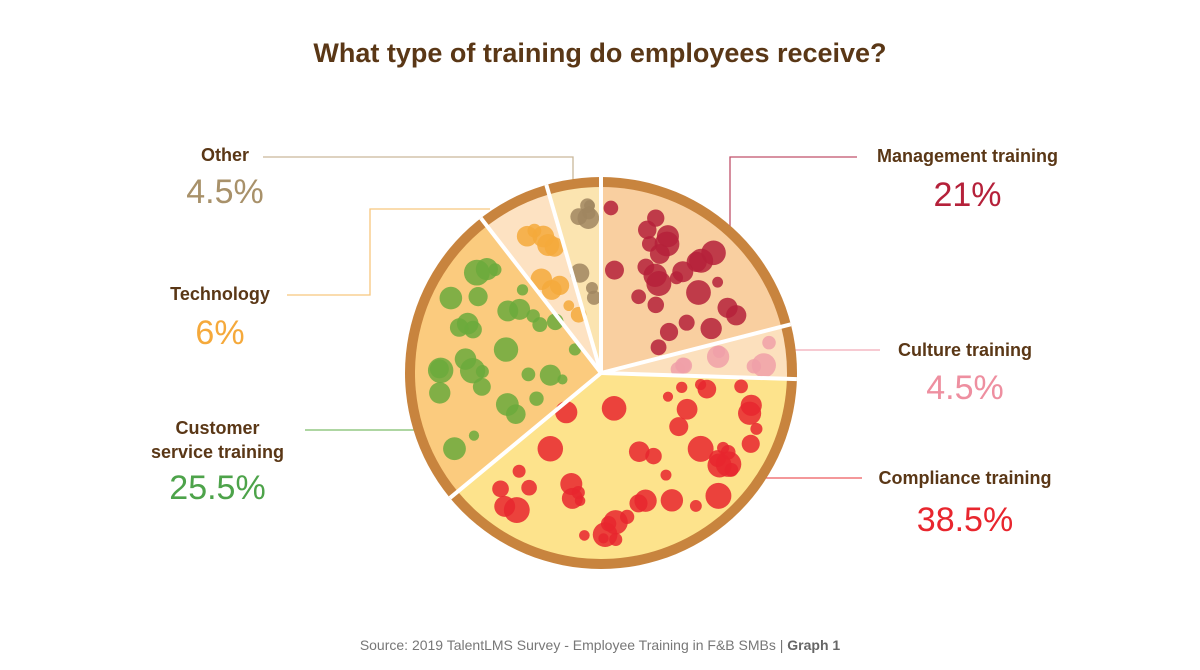 The image size is (1200, 670). I want to click on label-technology: Technology, so click(220, 294).